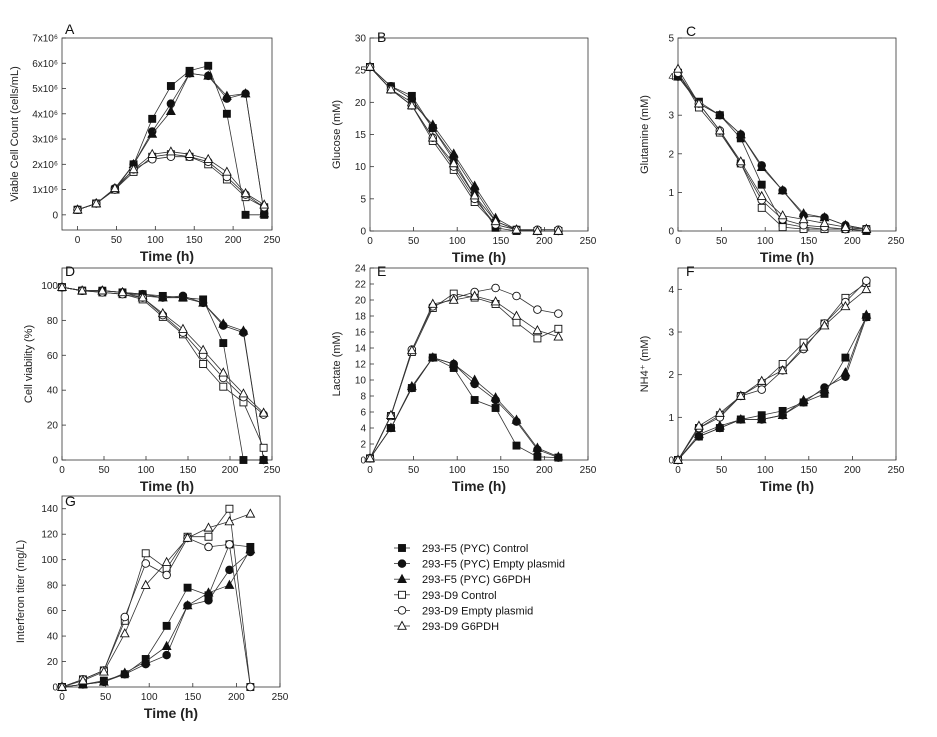 The height and width of the screenshot is (737, 937). I want to click on y-tick-label: 18, so click(361, 317).